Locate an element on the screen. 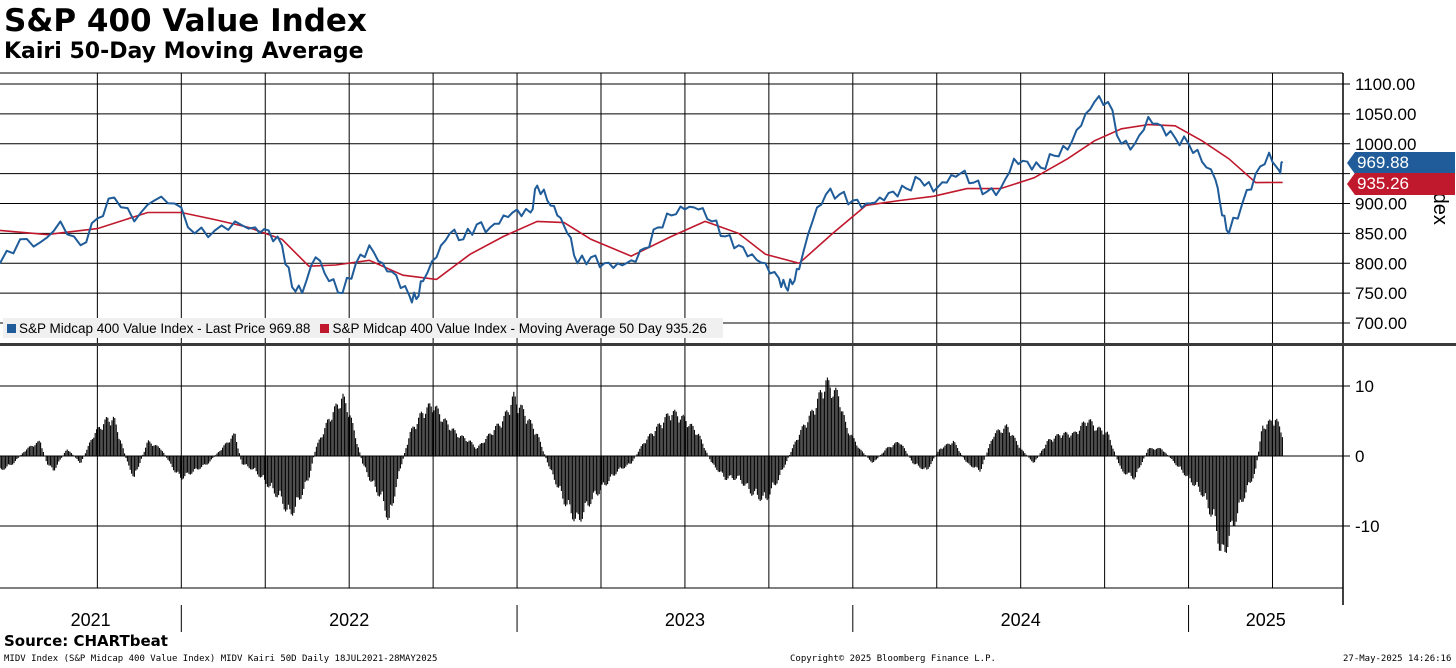 The image size is (1456, 668). y-tick-label-kairi: 0 is located at coordinates (1359, 456).